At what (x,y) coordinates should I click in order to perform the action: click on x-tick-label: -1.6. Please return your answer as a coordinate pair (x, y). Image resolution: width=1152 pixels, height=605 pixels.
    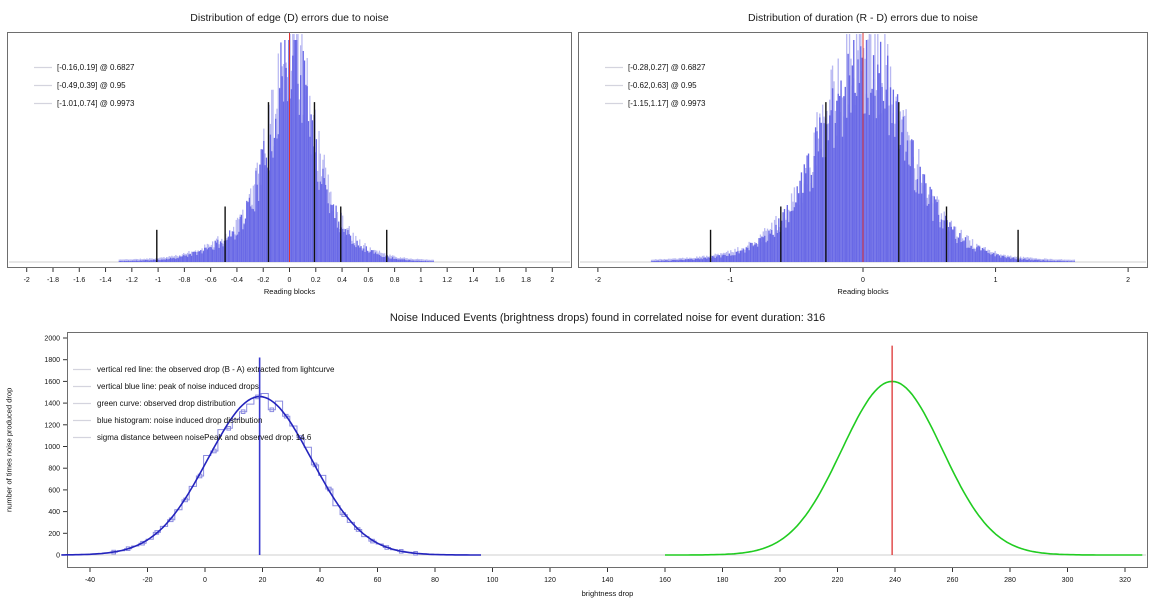
    Looking at the image, I should click on (79, 280).